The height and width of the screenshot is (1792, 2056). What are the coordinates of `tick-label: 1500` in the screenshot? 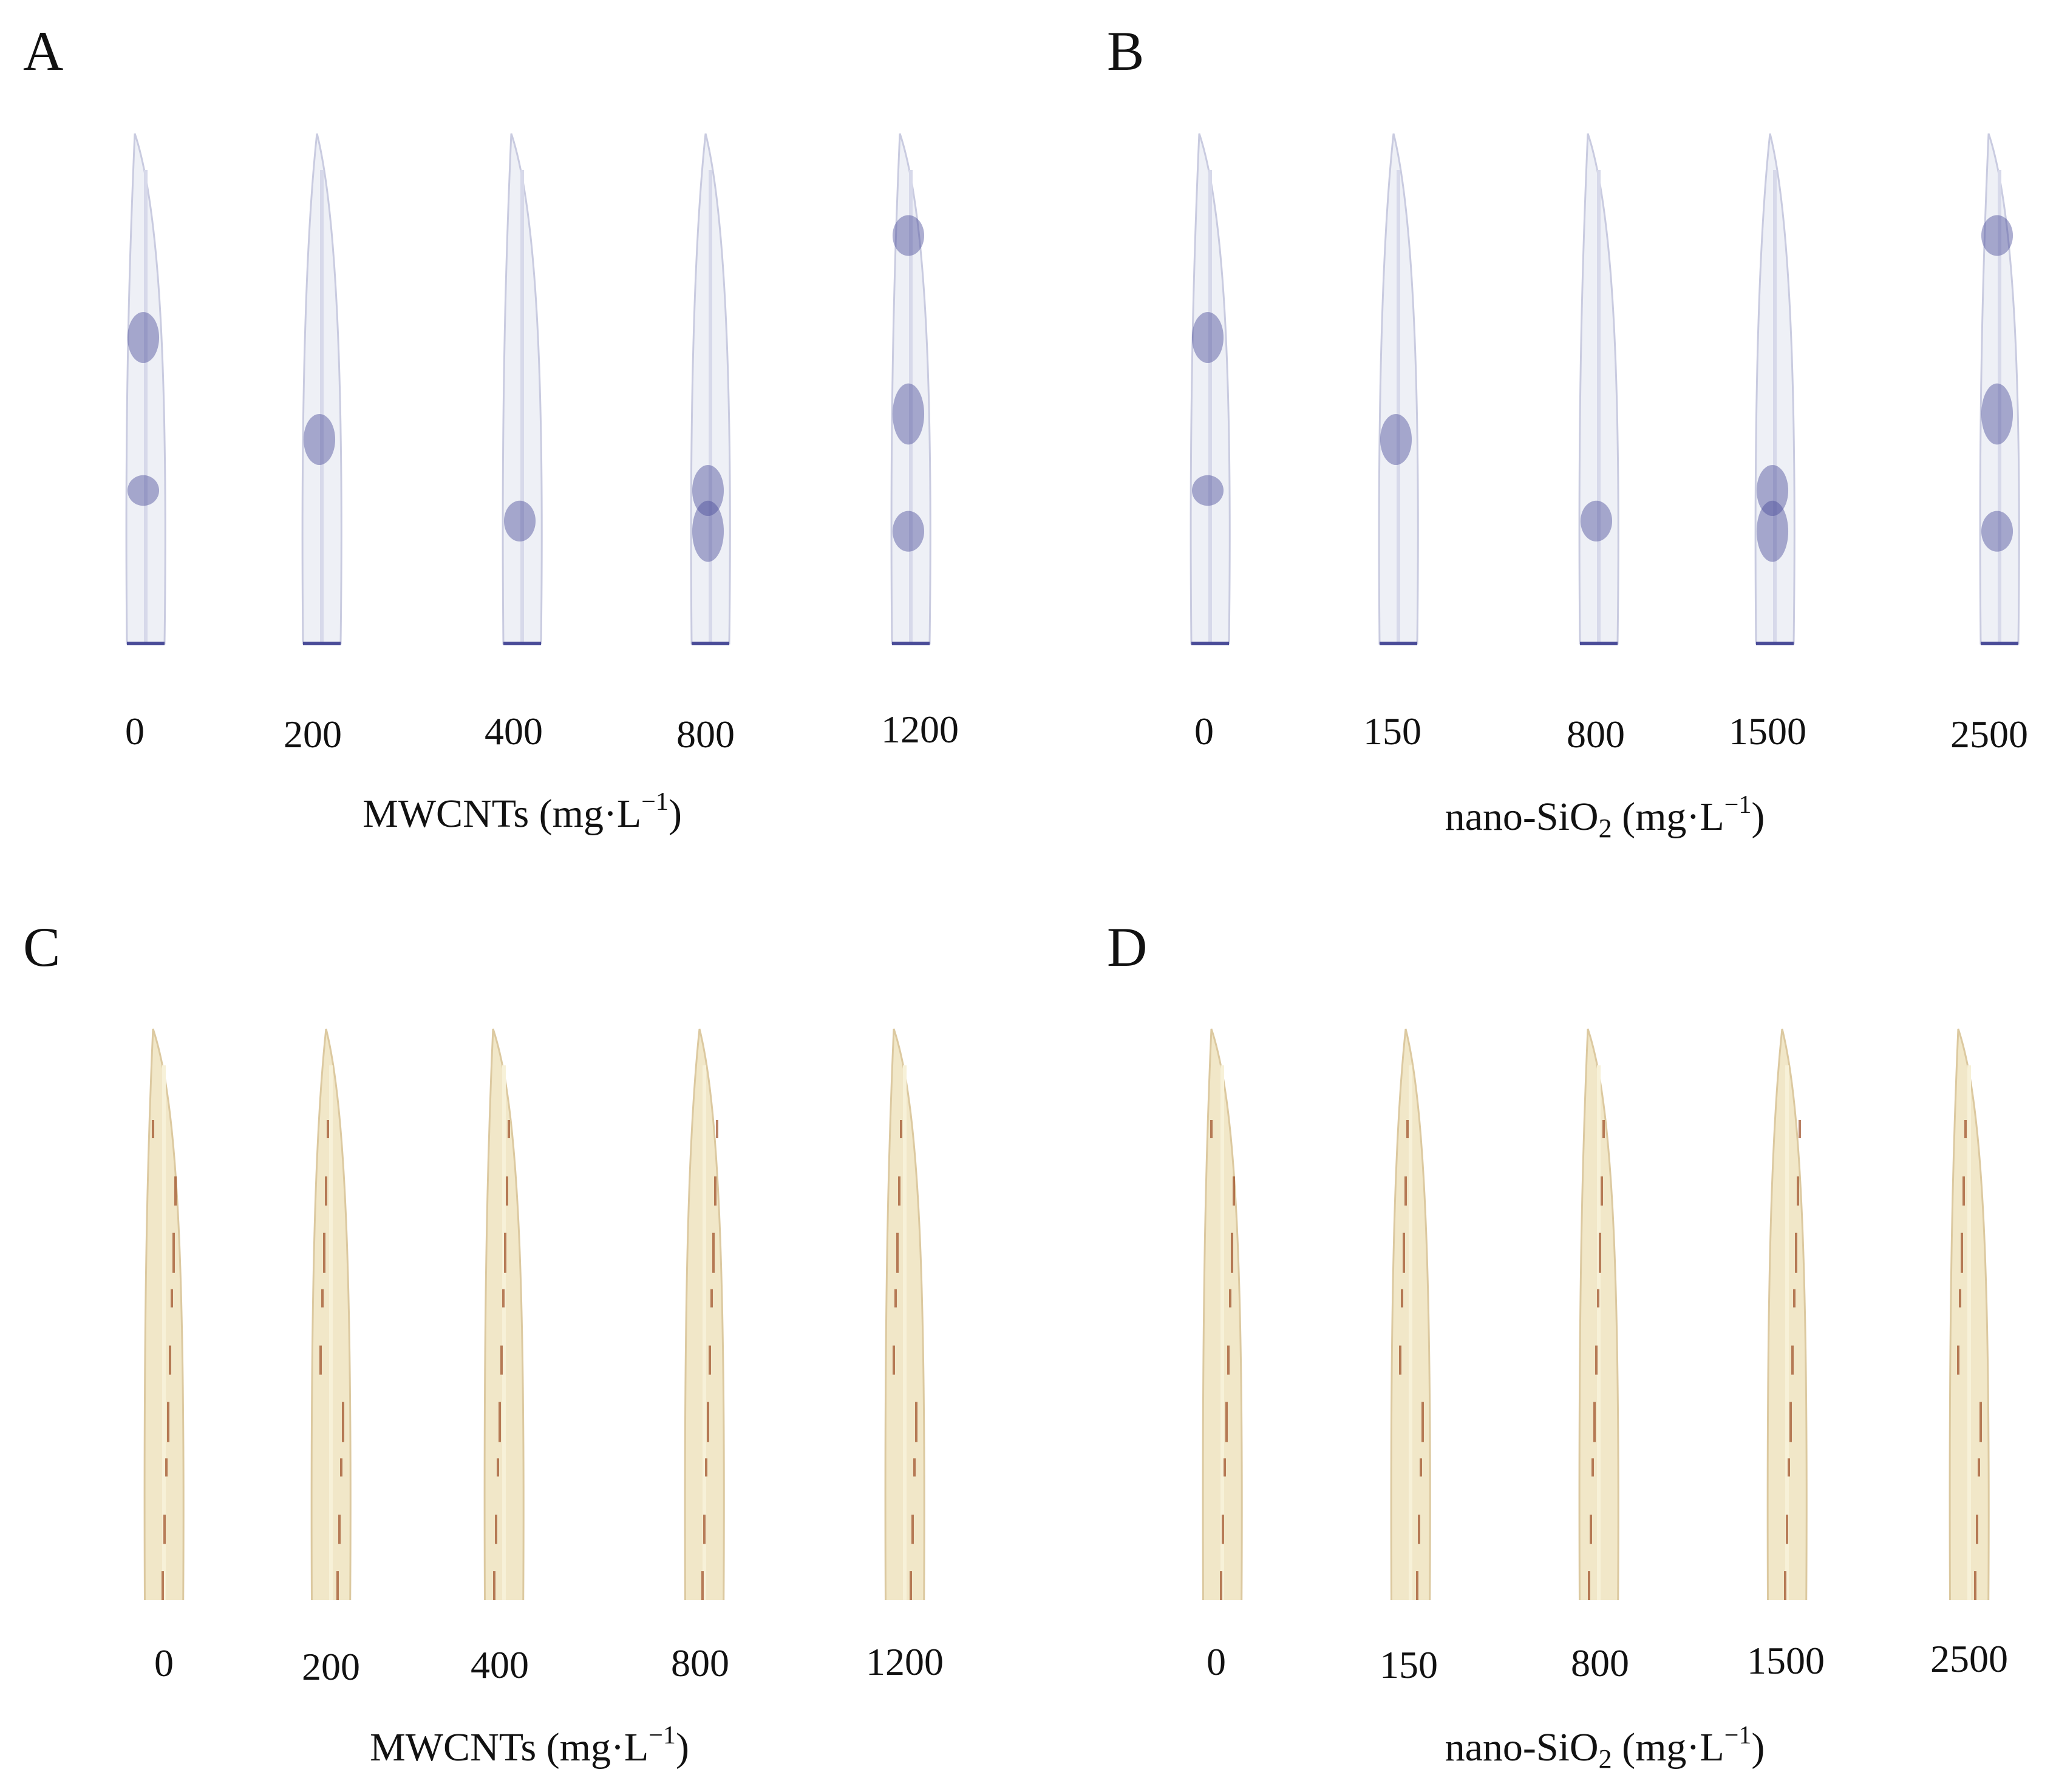 It's located at (1768, 731).